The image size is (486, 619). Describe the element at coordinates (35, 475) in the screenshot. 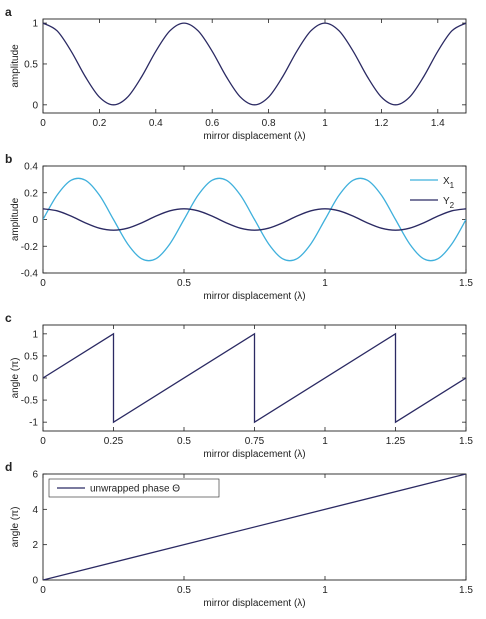

I see `y-tick-label: 6` at that location.